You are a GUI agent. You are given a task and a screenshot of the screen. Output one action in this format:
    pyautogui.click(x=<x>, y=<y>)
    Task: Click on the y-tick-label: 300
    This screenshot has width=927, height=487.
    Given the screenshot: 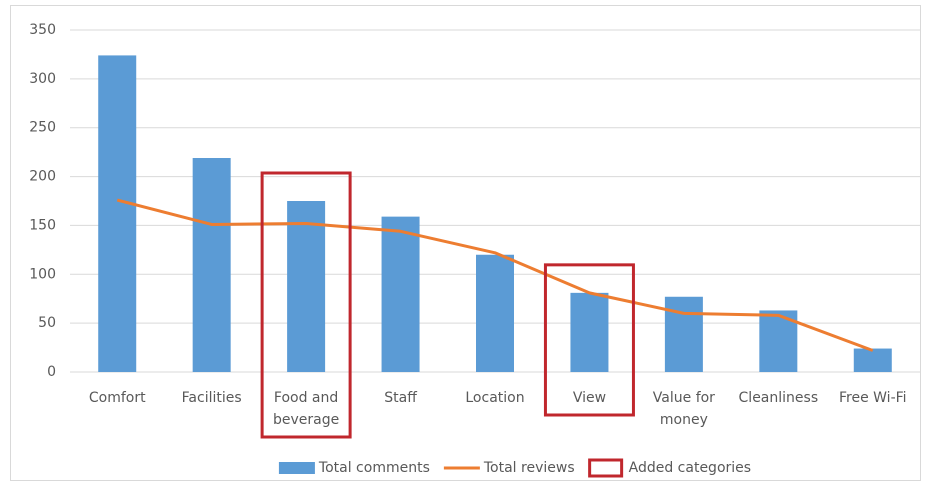 What is the action you would take?
    pyautogui.click(x=42, y=79)
    